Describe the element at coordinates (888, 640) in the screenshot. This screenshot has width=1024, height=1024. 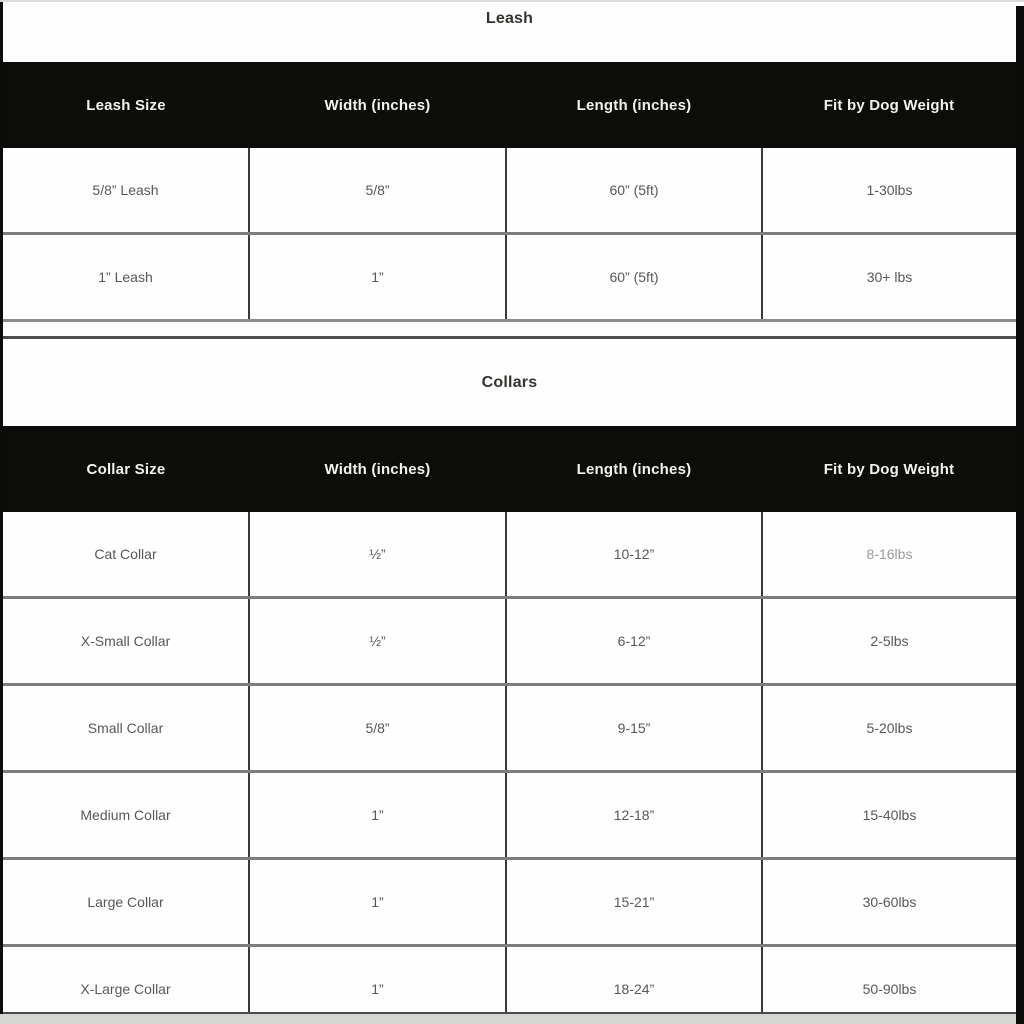
I see `table-cell: 2-5lbs` at that location.